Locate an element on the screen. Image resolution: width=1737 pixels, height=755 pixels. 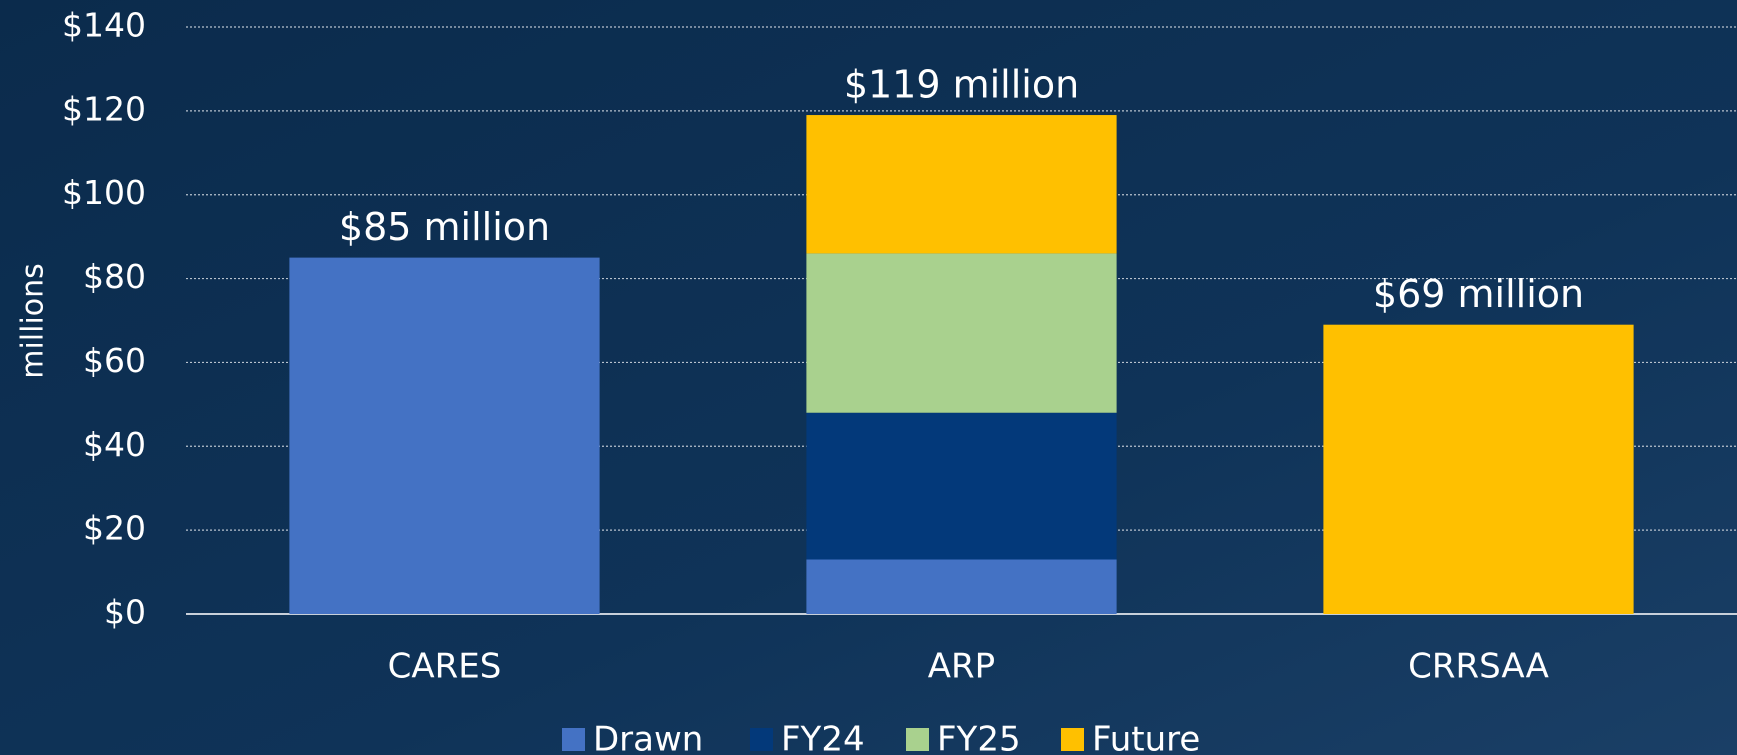
y-tick-label: $40 is located at coordinates (114, 444).